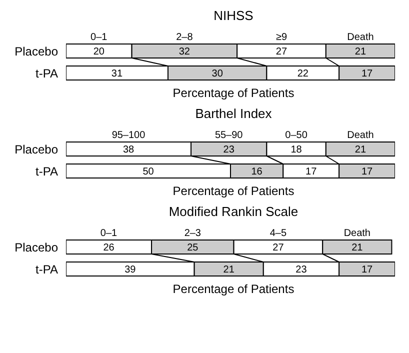 This screenshot has height=353, width=409. Describe the element at coordinates (99, 52) in the screenshot. I see `data-label: 20` at that location.